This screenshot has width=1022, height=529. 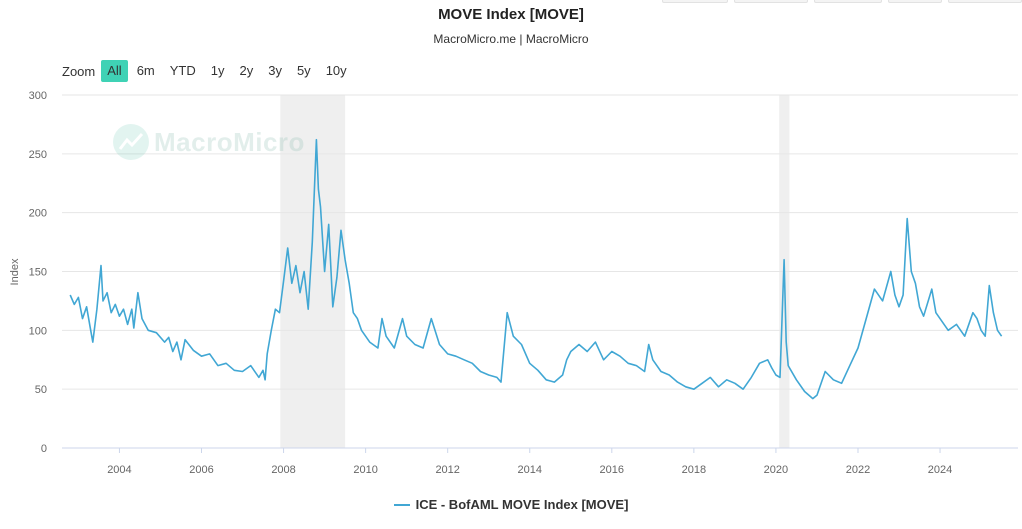 What do you see at coordinates (114, 71) in the screenshot?
I see `range-button-all: All` at bounding box center [114, 71].